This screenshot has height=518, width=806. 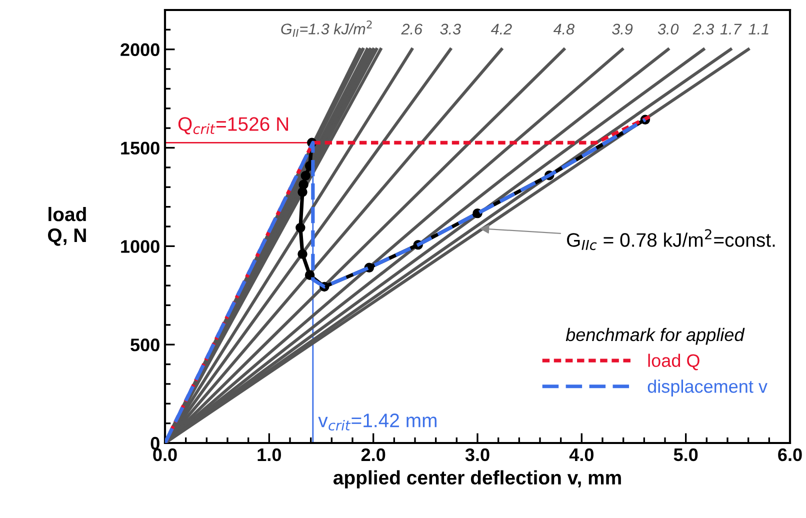 I want to click on x-tick-label: 6.0, so click(x=790, y=455).